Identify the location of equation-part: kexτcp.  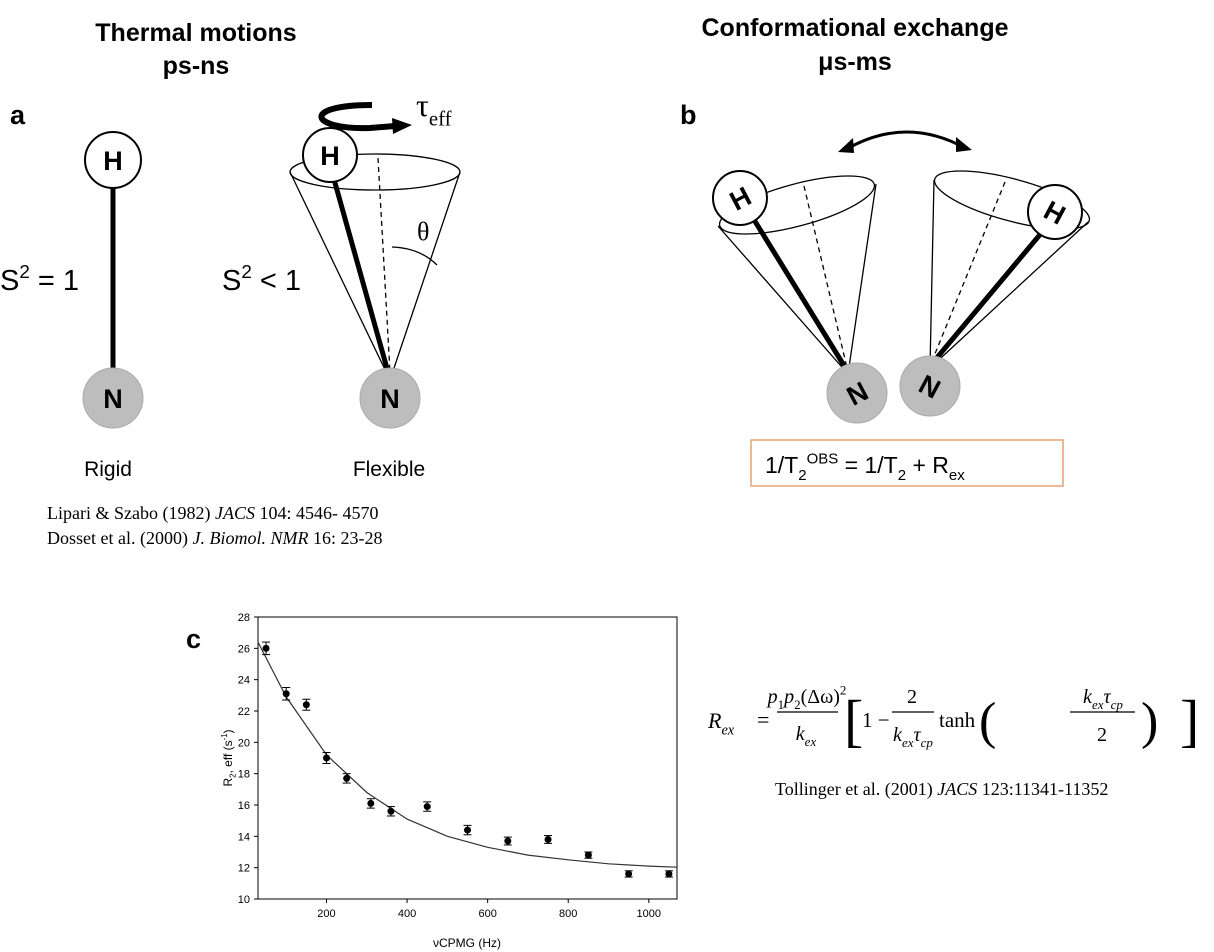
(1103, 699).